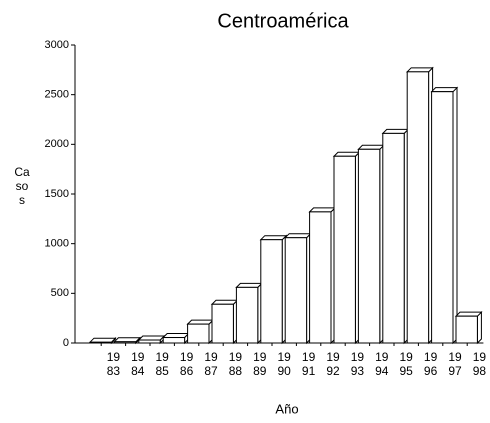 This screenshot has width=490, height=423. I want to click on x-tick-label-box: 1998, so click(479, 364).